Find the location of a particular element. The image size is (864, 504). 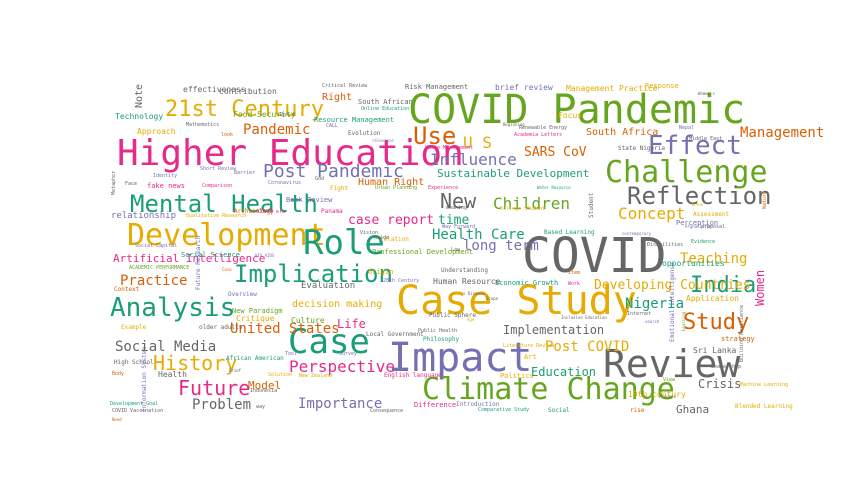

word-future-research: Women s is located at coordinates (706, 93).